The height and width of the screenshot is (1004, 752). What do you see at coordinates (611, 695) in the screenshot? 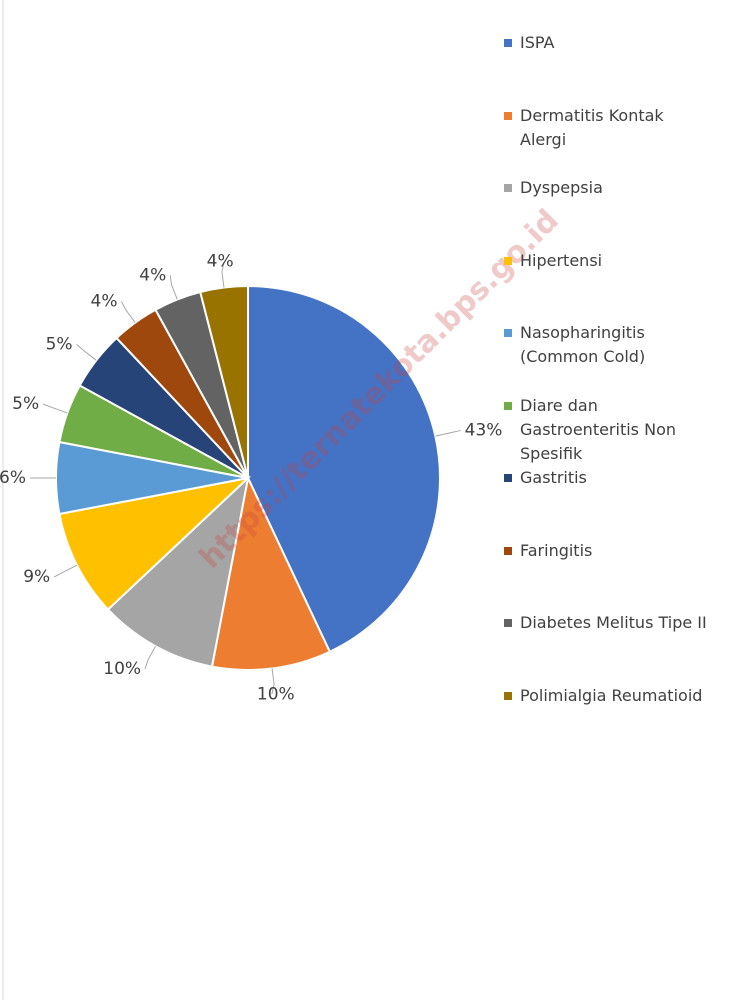
I see `legend-label: Polimialgia Reumatioid` at bounding box center [611, 695].